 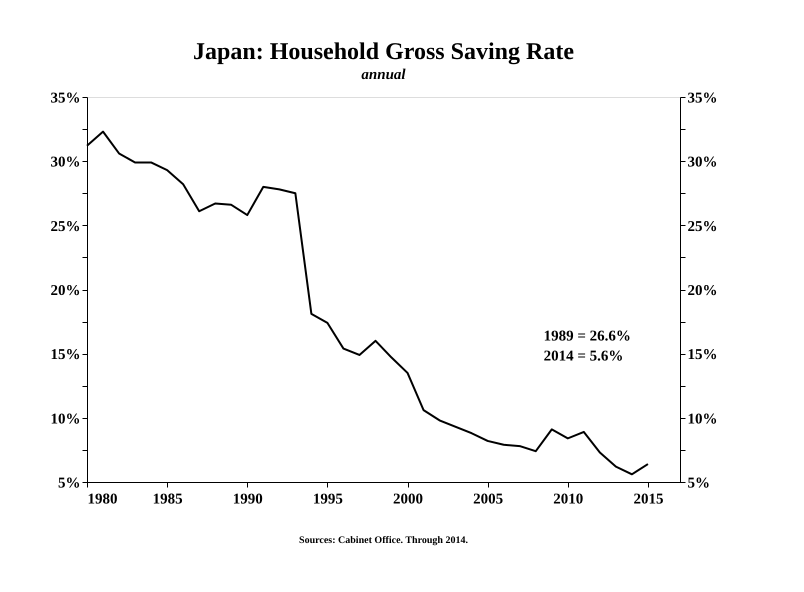 What do you see at coordinates (65, 162) in the screenshot?
I see `y-tick-label: 30%` at bounding box center [65, 162].